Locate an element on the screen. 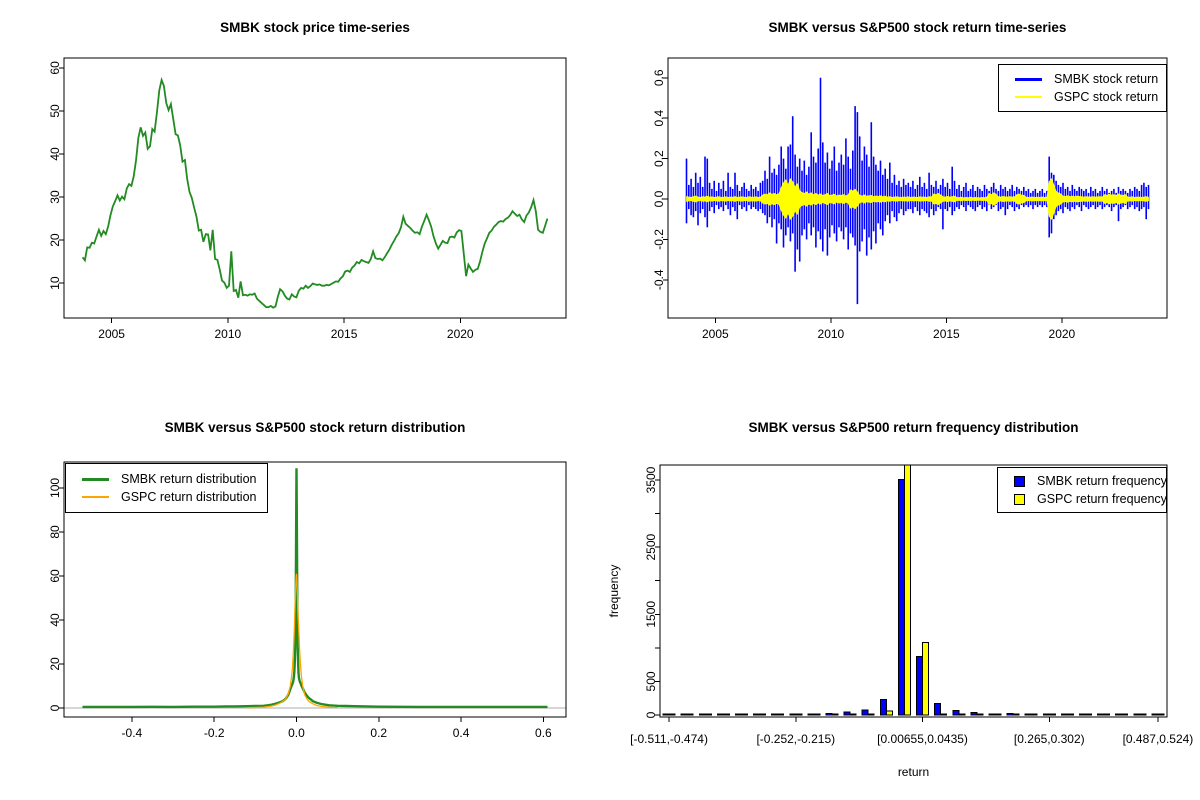 The image size is (1200, 800). svg-text: 100 is located at coordinates (55, 488).